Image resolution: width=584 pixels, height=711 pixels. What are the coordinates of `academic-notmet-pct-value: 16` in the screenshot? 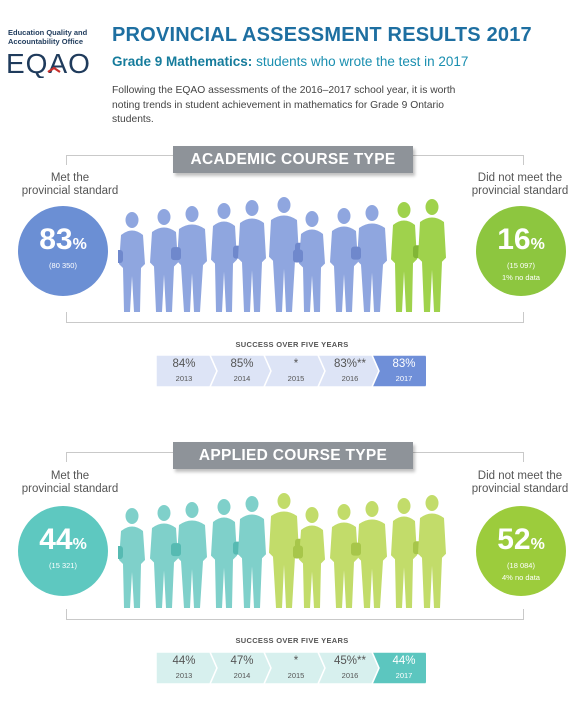 It's located at (514, 239).